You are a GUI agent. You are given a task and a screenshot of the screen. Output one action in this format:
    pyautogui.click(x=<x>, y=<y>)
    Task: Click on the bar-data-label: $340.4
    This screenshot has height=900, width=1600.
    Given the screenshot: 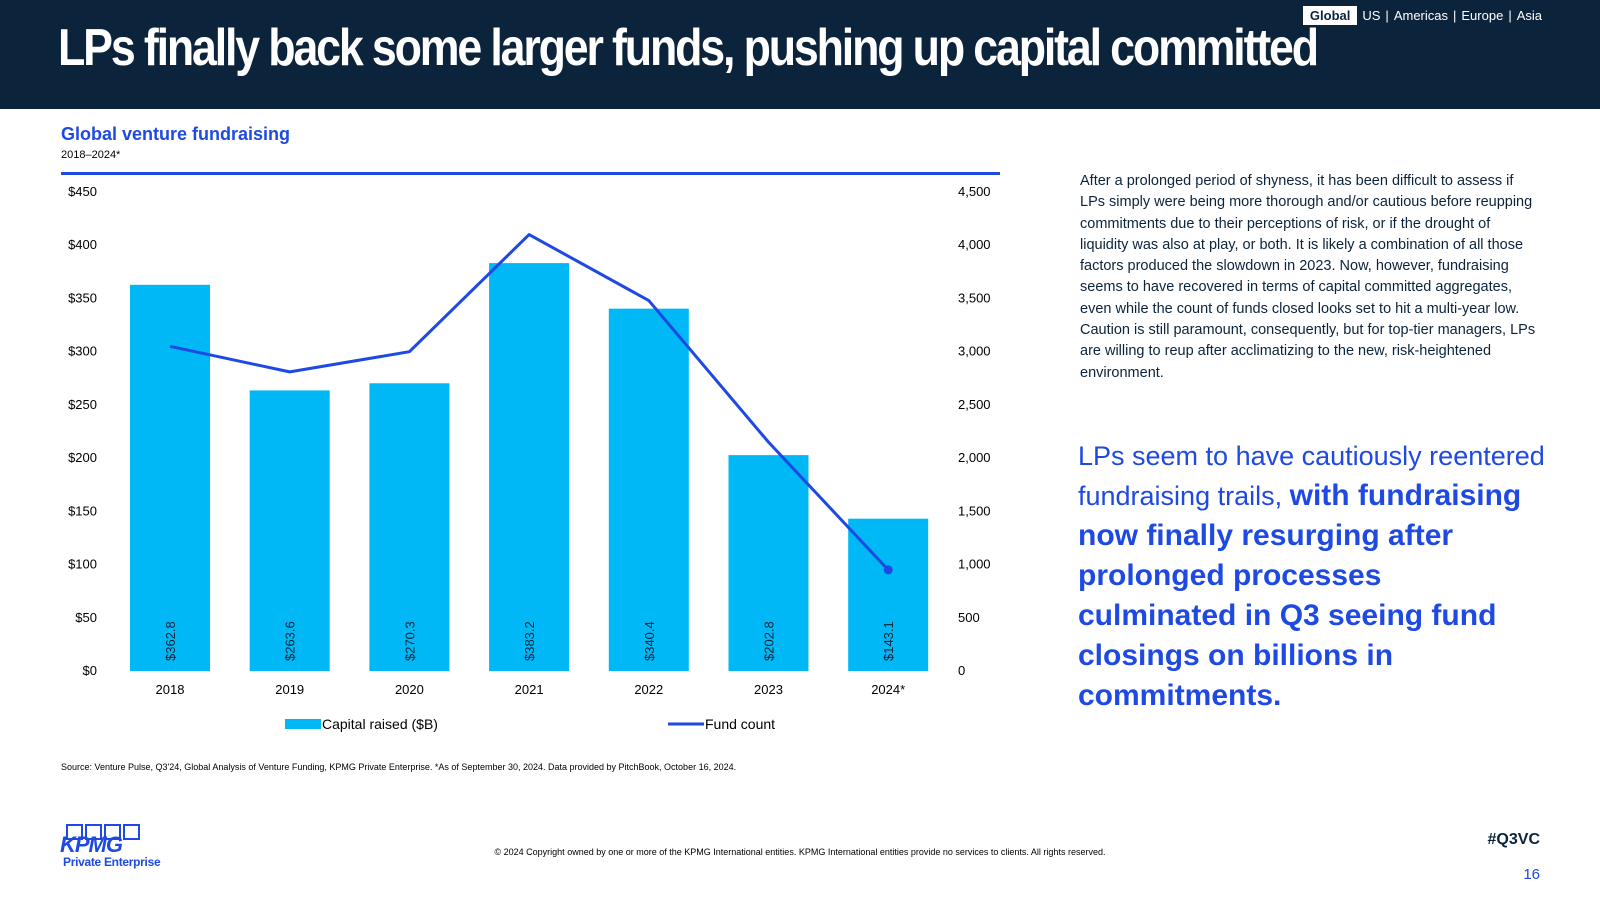 What is the action you would take?
    pyautogui.click(x=649, y=641)
    